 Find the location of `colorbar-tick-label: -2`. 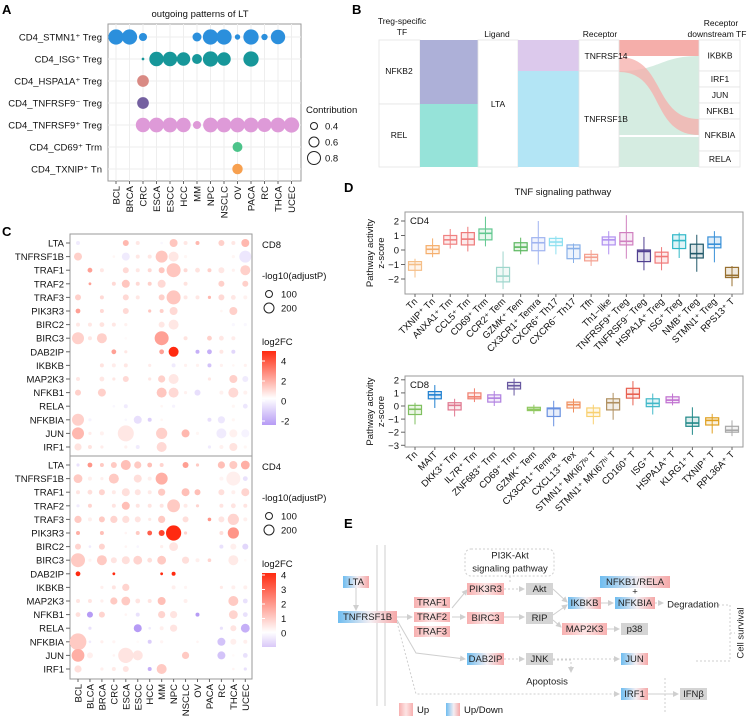

colorbar-tick-label: -2 is located at coordinates (285, 422).